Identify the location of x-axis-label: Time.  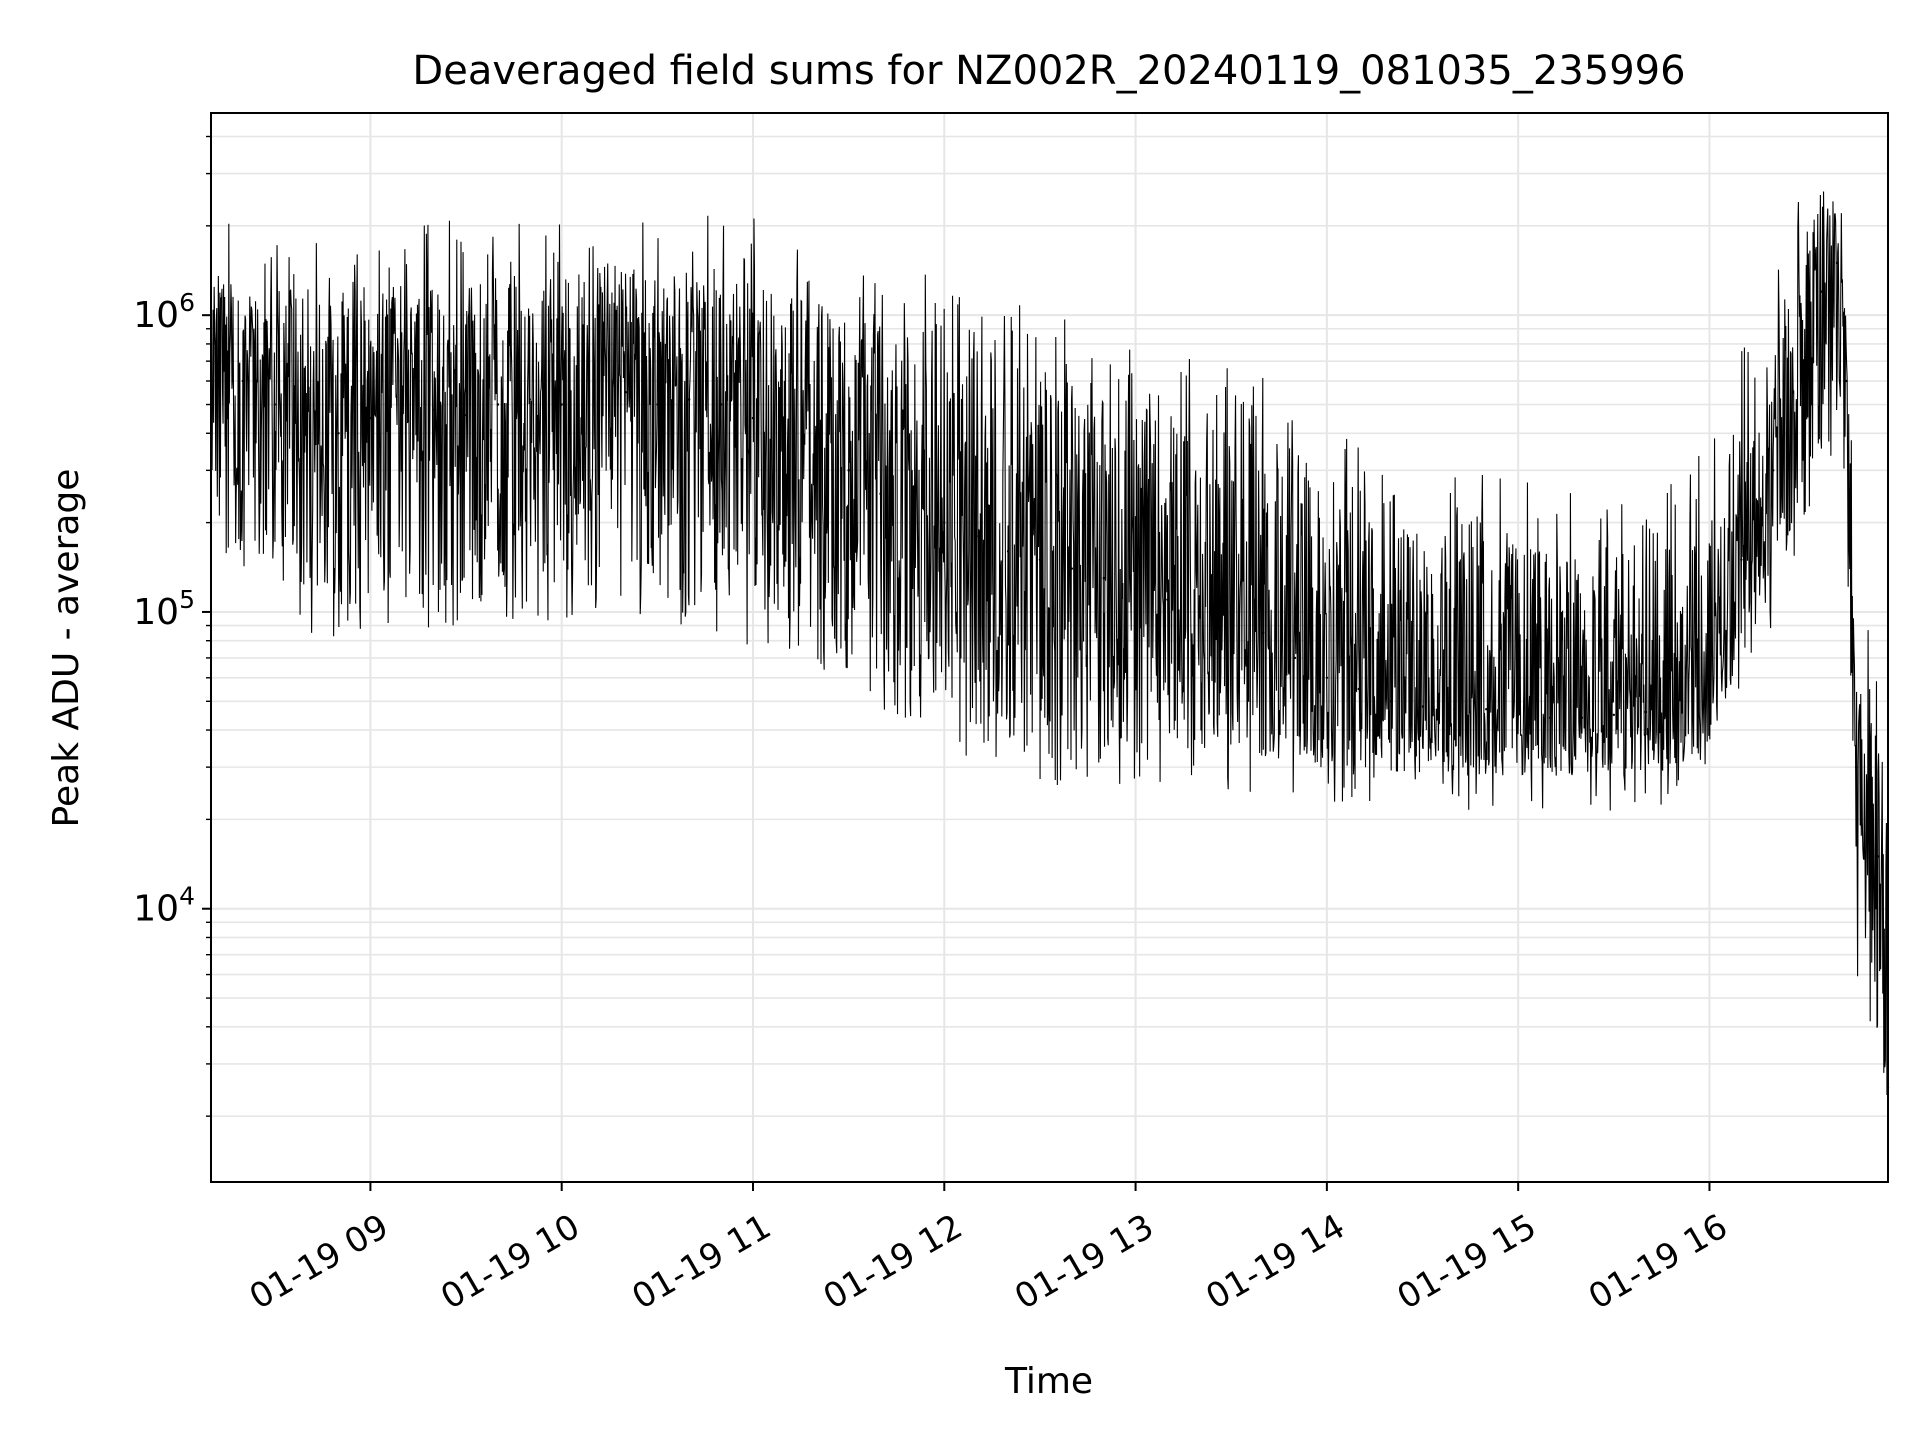
(1048, 1381).